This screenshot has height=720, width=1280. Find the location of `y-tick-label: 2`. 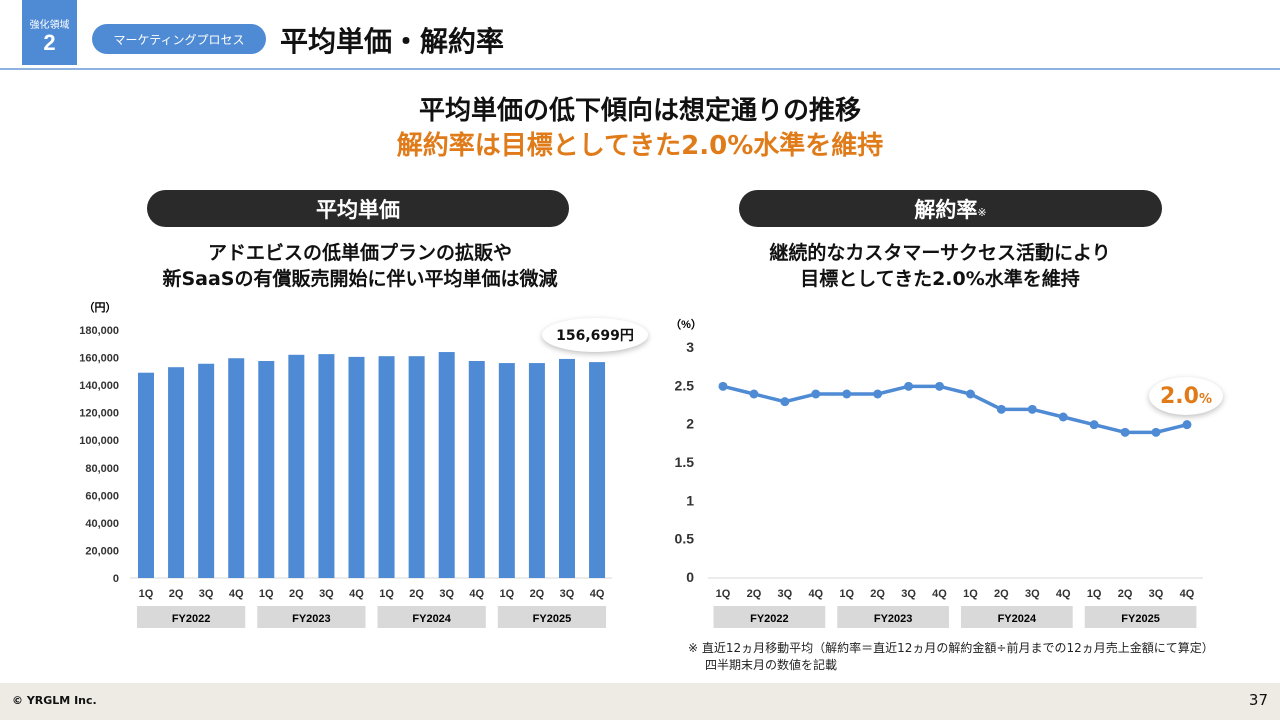

y-tick-label: 2 is located at coordinates (690, 424).